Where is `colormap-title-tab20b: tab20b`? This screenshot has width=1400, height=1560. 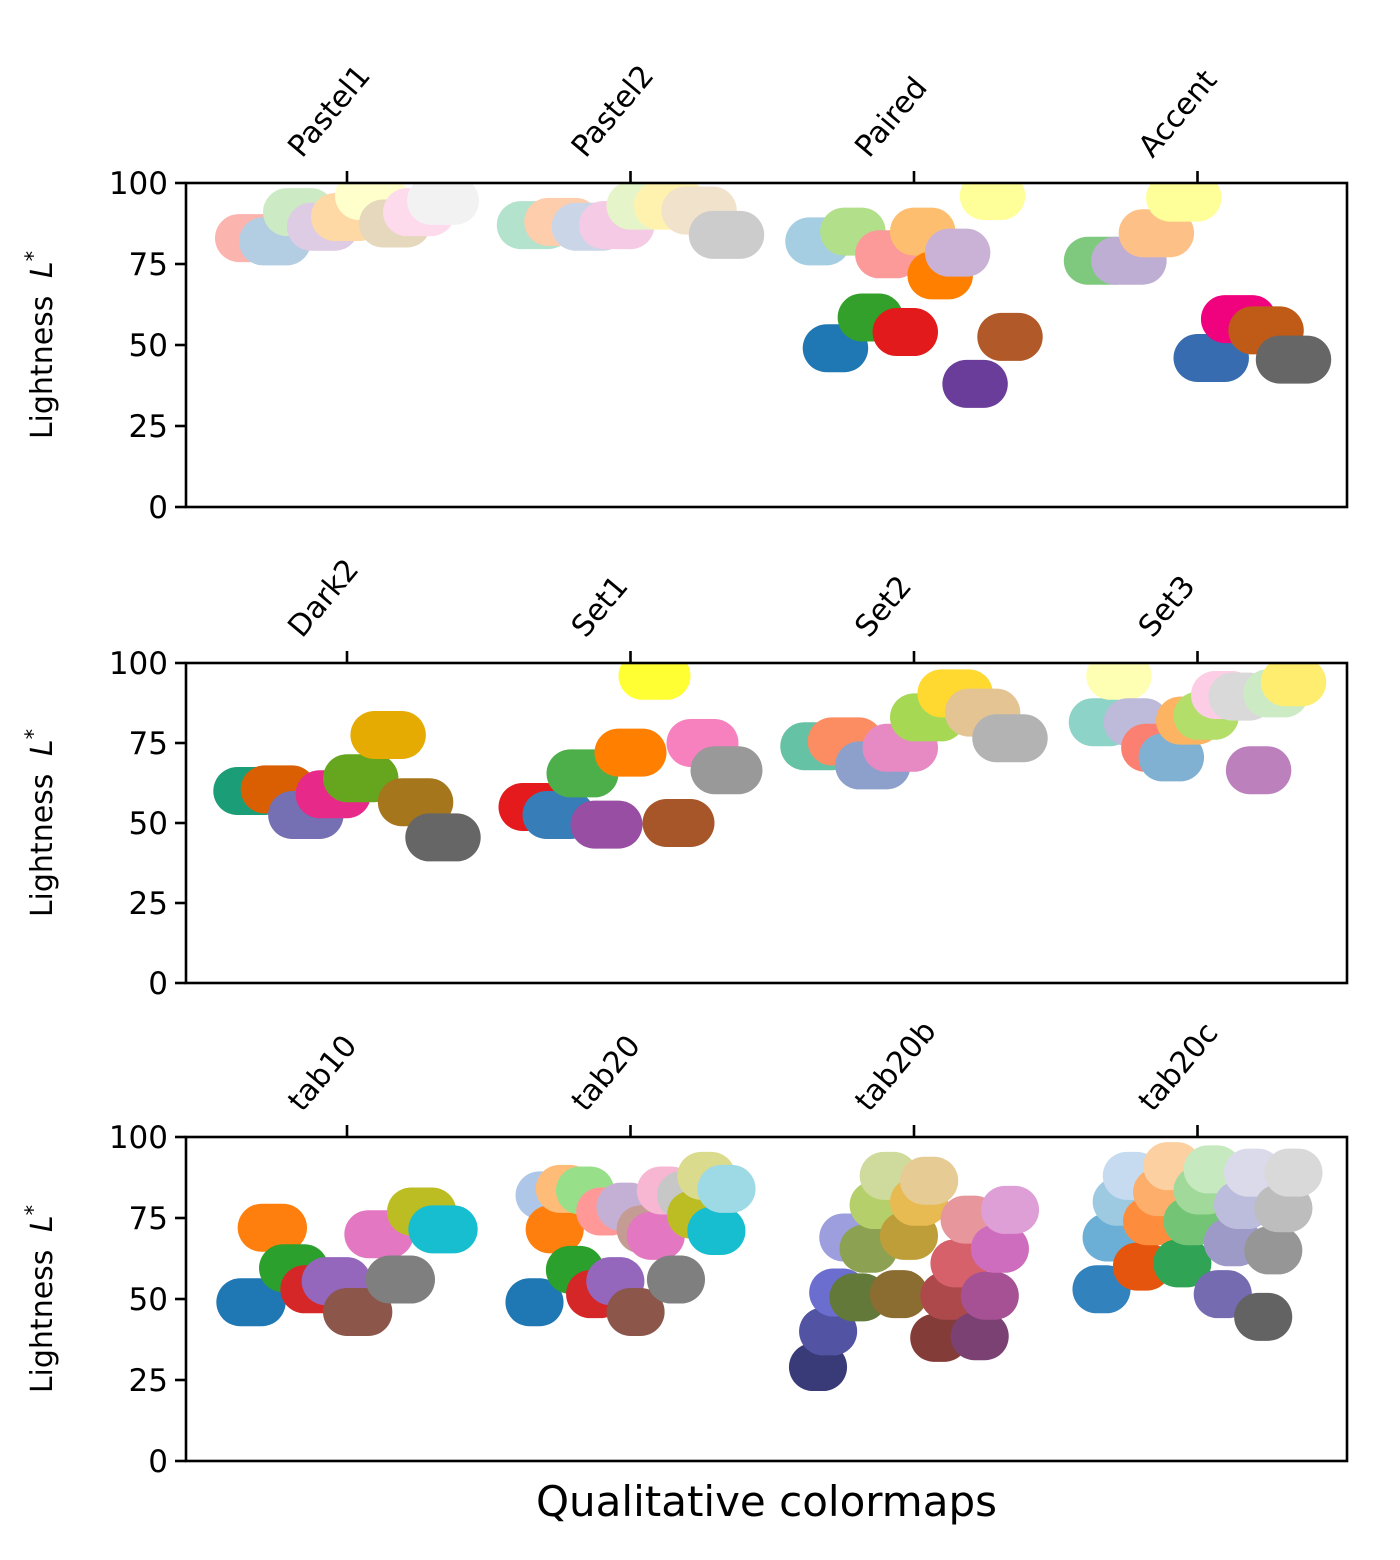
colormap-title-tab20b: tab20b is located at coordinates (895, 1066).